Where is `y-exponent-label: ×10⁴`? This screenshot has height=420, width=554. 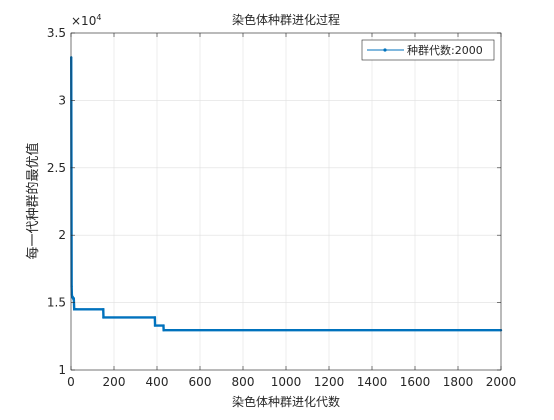 y-exponent-label: ×10⁴ is located at coordinates (86, 20).